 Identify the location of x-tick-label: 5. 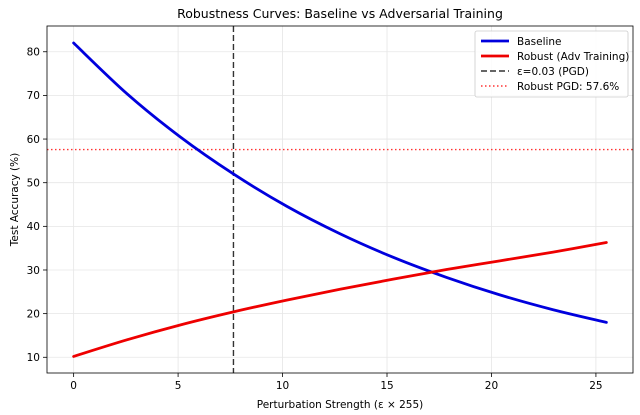
(178, 386).